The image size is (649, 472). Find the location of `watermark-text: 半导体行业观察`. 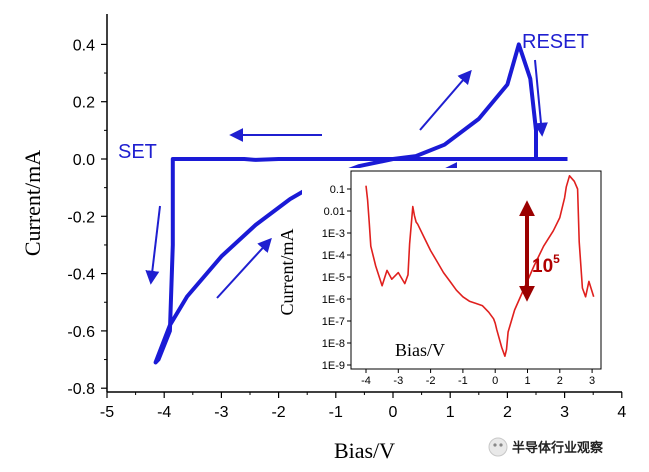

watermark-text: 半导体行业观察 is located at coordinates (558, 448).